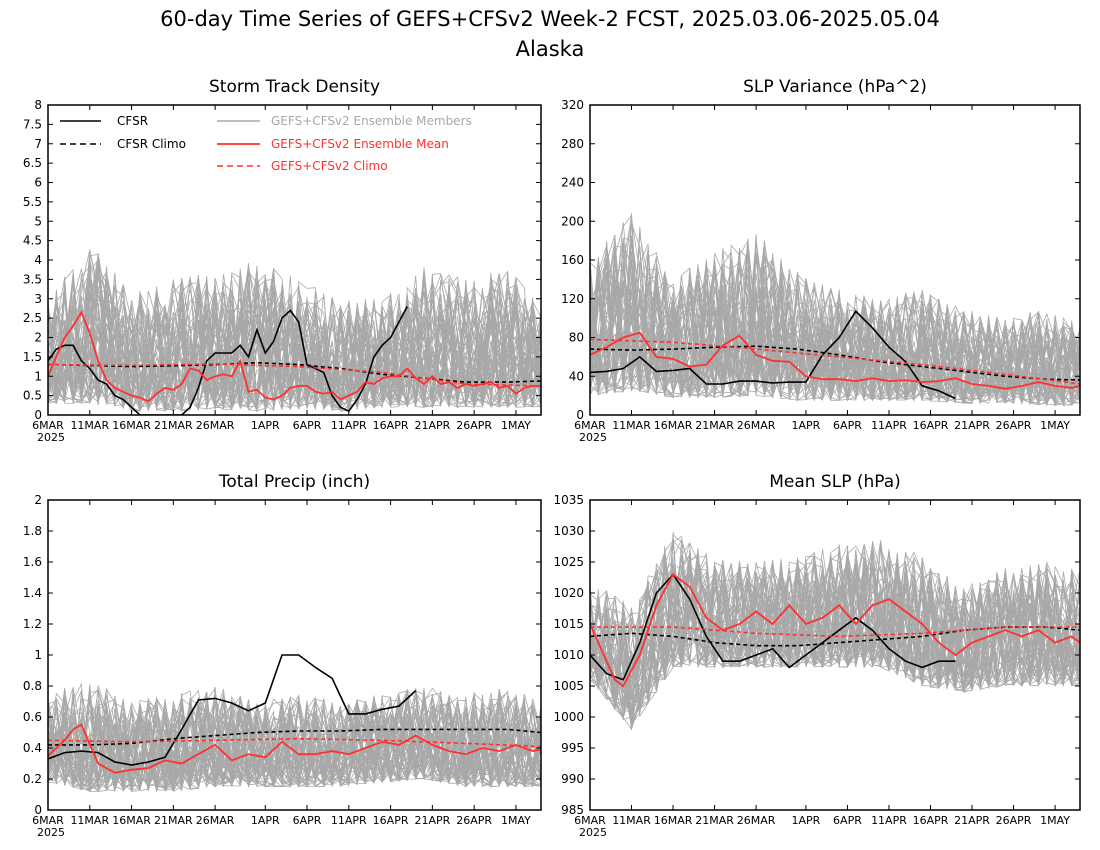  What do you see at coordinates (38, 299) in the screenshot?
I see `y-tick-label: 3` at bounding box center [38, 299].